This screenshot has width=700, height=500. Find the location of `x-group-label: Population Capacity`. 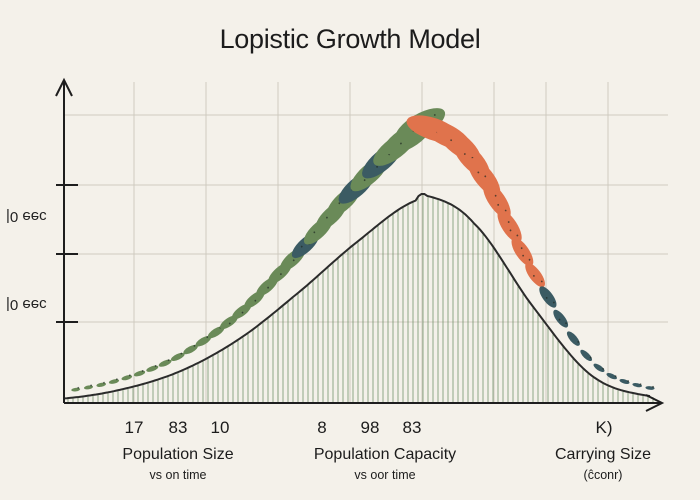

x-group-label: Population Capacity is located at coordinates (385, 454).